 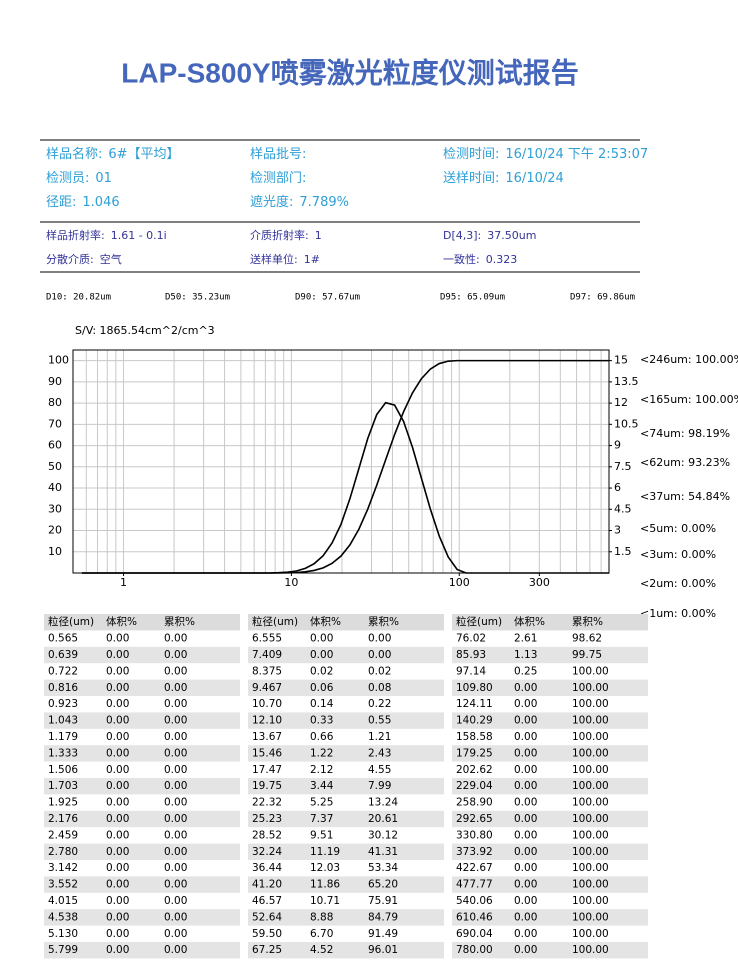 What do you see at coordinates (550, 622) in the screenshot?
I see `table-header-bg` at bounding box center [550, 622].